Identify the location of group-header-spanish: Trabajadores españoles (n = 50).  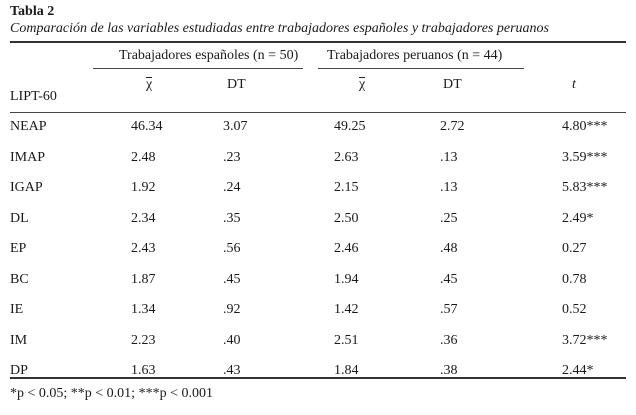
(209, 55).